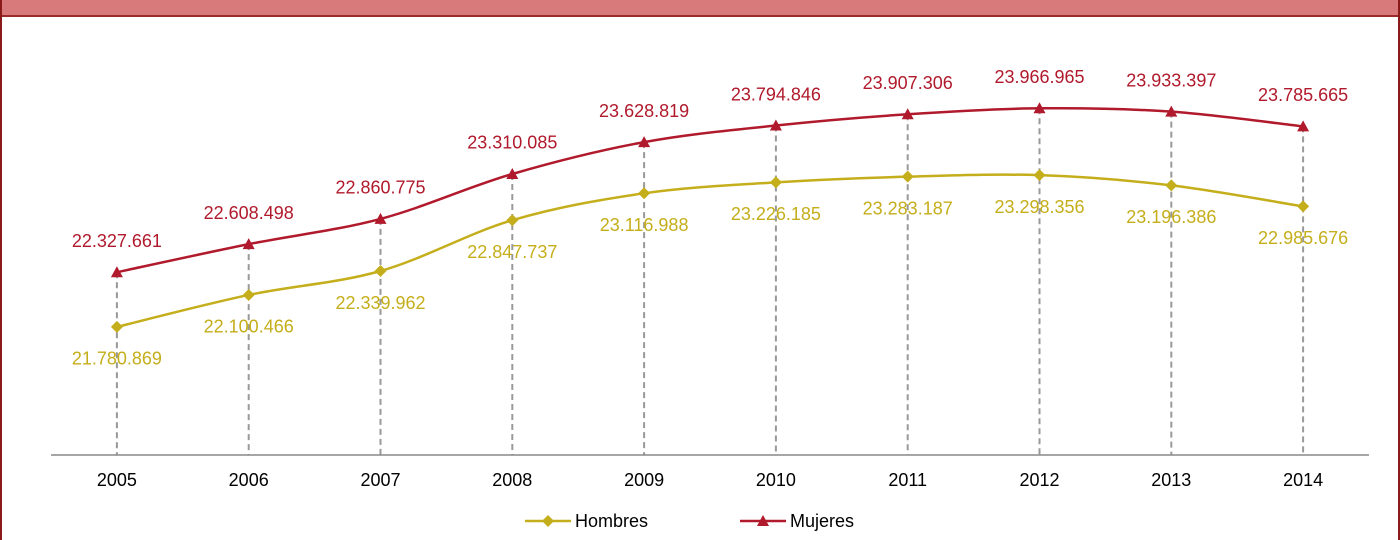  Describe the element at coordinates (1039, 207) in the screenshot. I see `data-label: 23.298.356` at that location.